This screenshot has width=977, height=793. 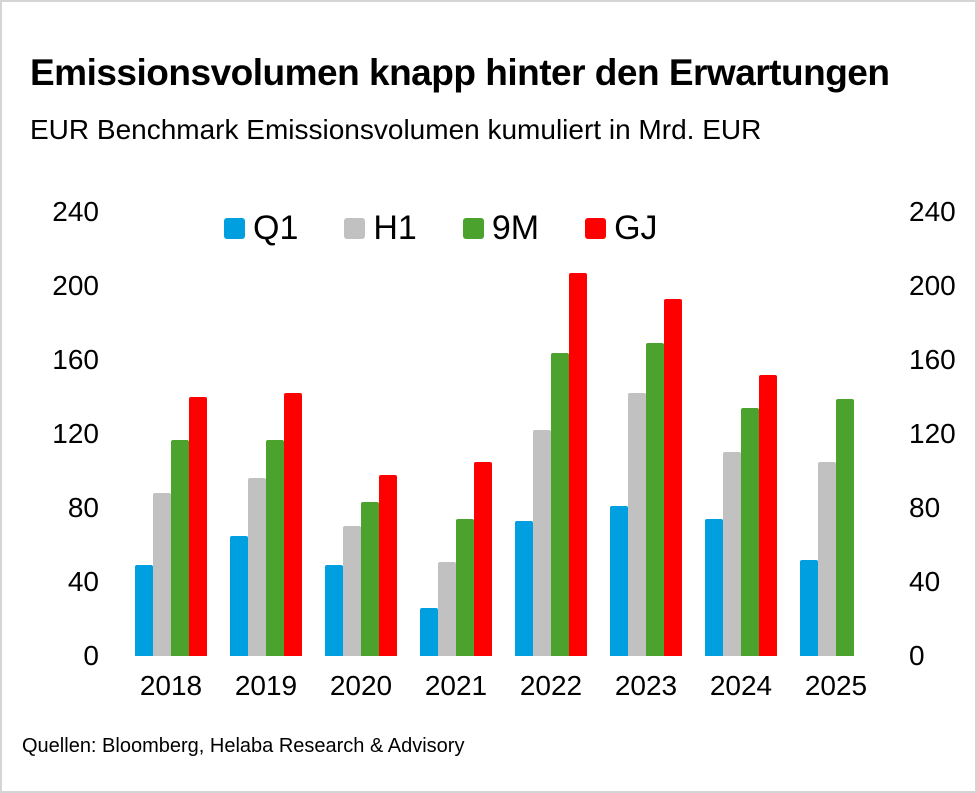 What do you see at coordinates (768, 515) in the screenshot?
I see `bar-2024-gj` at bounding box center [768, 515].